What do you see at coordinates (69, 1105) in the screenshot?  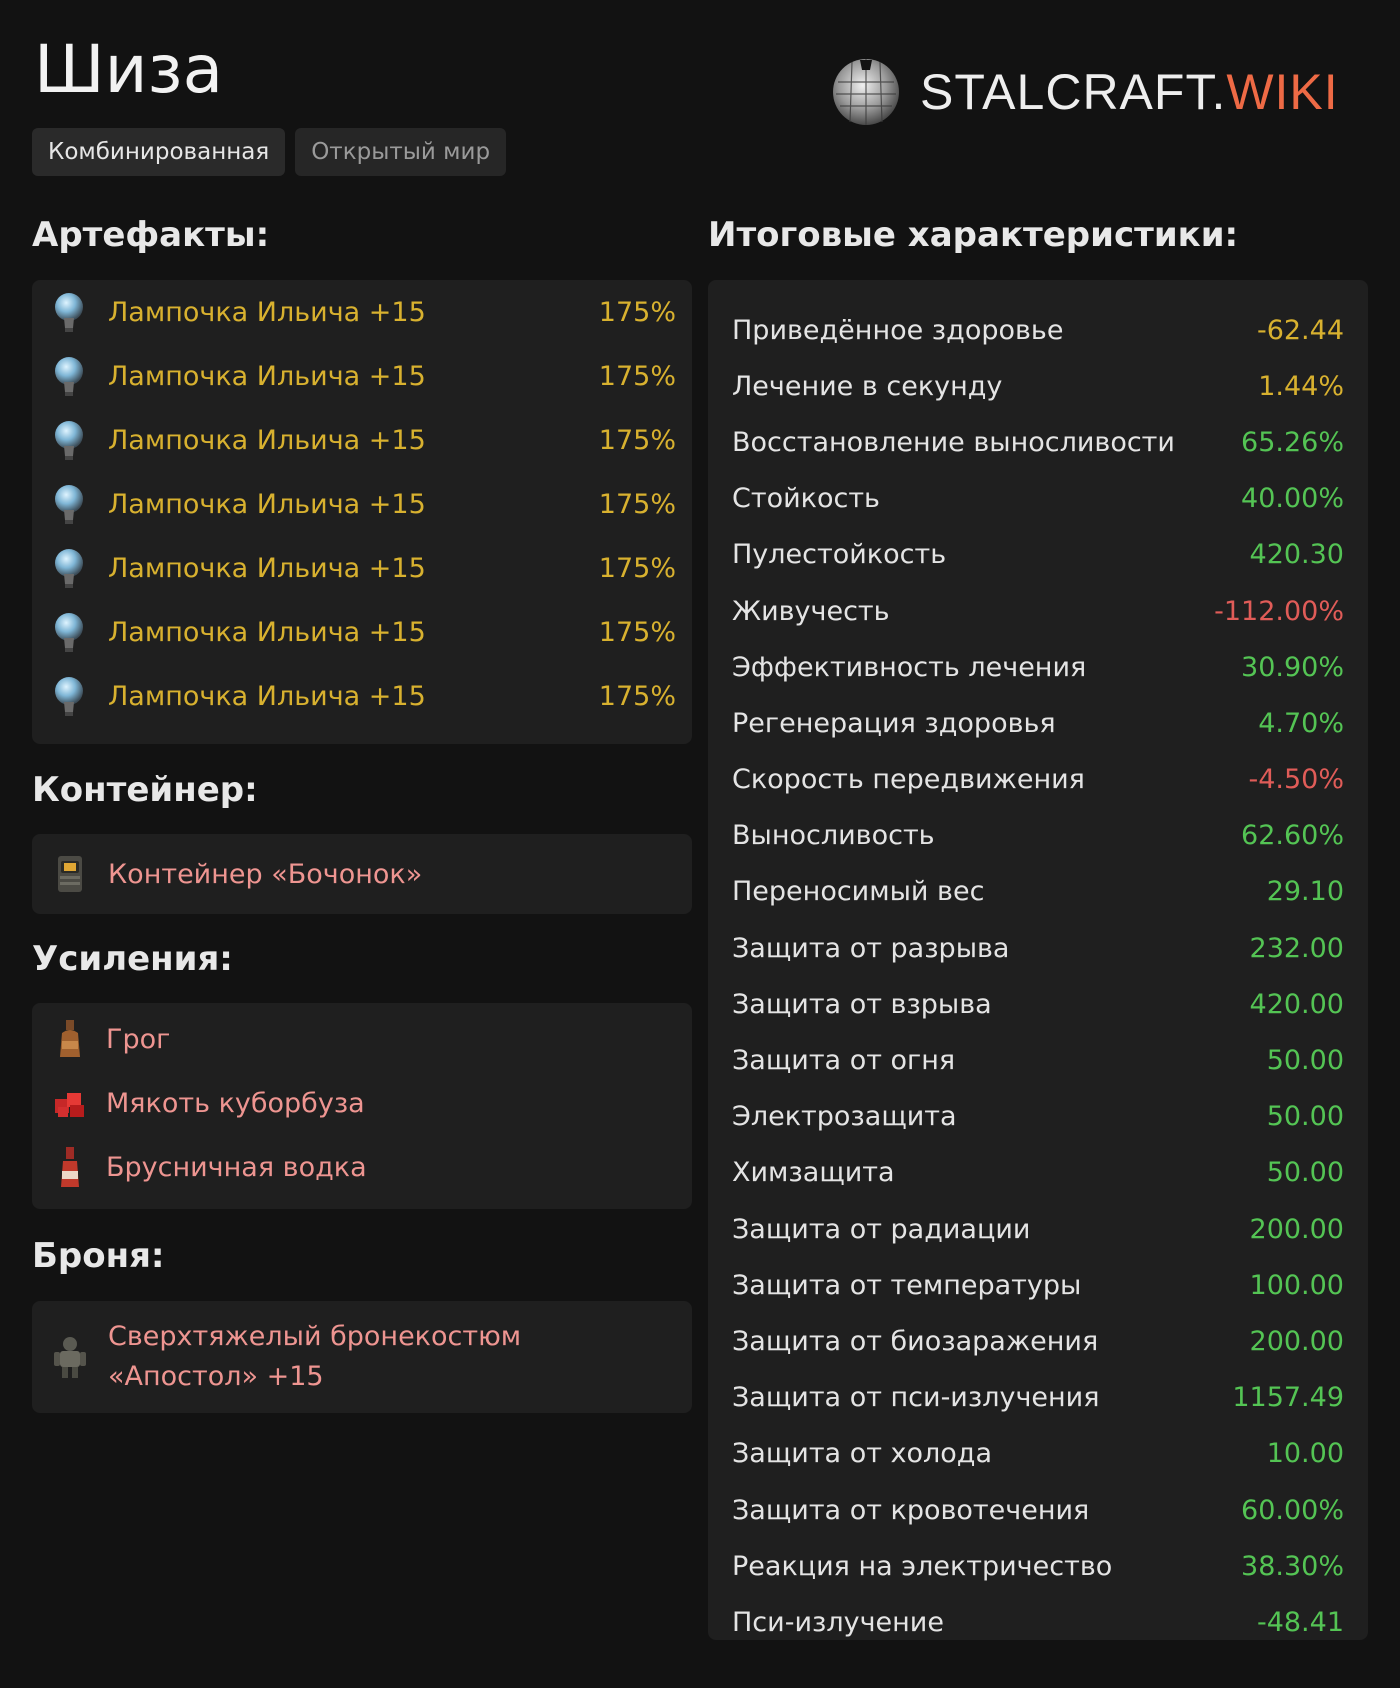 I see `melon-cubes-icon` at bounding box center [69, 1105].